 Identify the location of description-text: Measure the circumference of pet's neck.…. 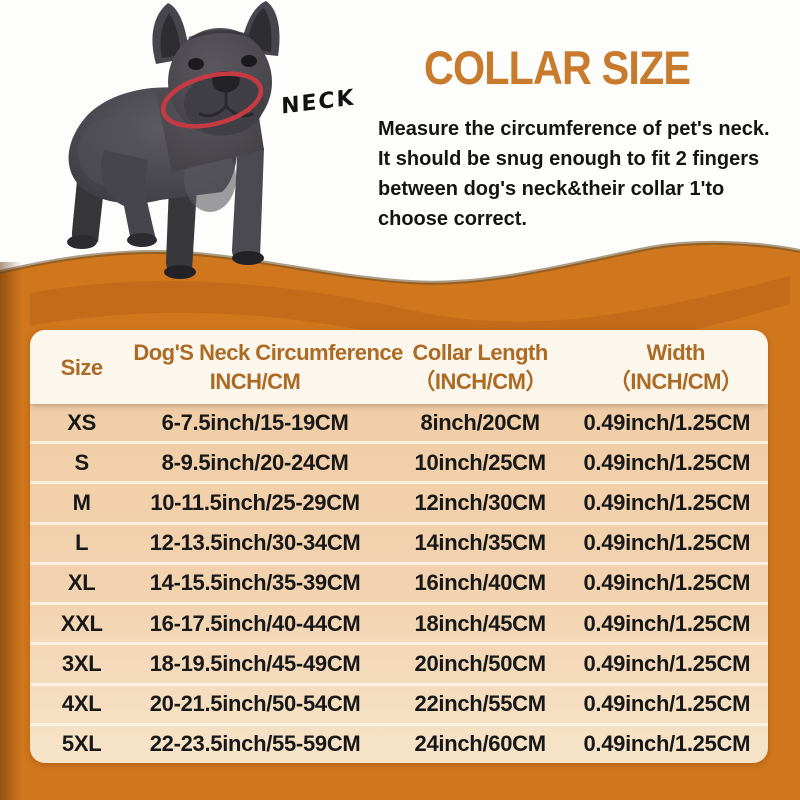
(574, 174).